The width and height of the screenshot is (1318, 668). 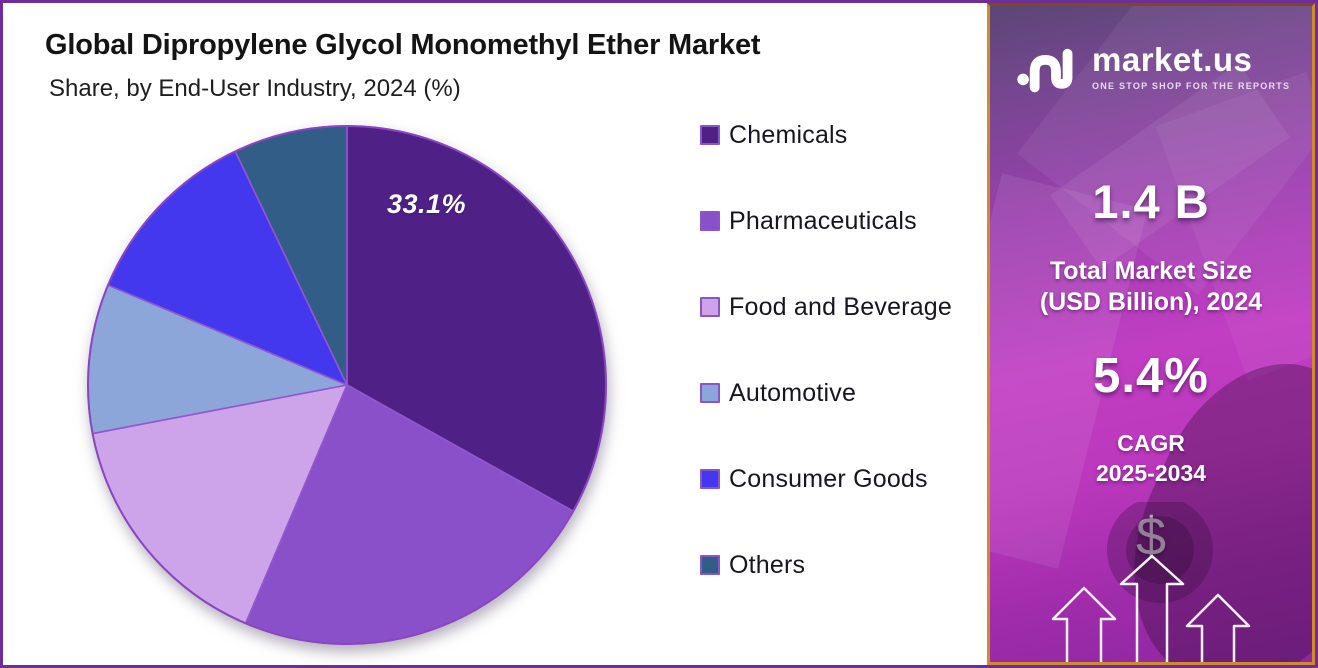 I want to click on legend-item-pharmaceuticals: Pharmaceuticals, so click(x=843, y=221).